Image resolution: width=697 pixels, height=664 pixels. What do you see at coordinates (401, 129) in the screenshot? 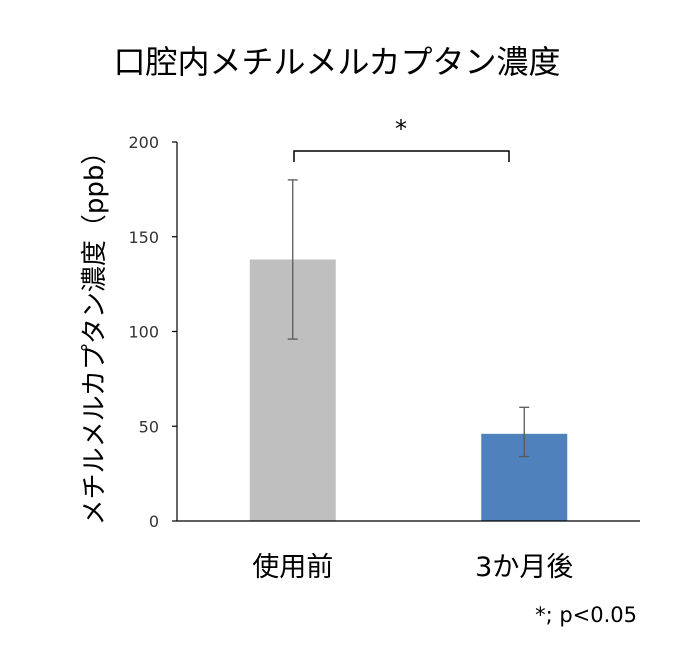
I see `significance-marker: *` at bounding box center [401, 129].